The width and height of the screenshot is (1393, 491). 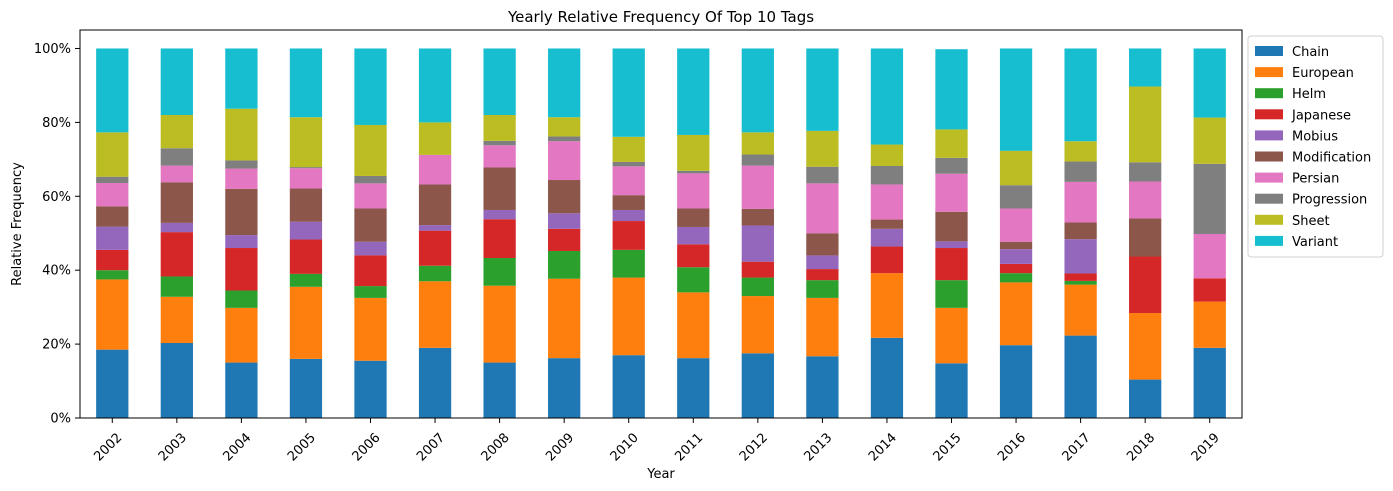 What do you see at coordinates (56, 345) in the screenshot?
I see `y-tick-label: 20%` at bounding box center [56, 345].